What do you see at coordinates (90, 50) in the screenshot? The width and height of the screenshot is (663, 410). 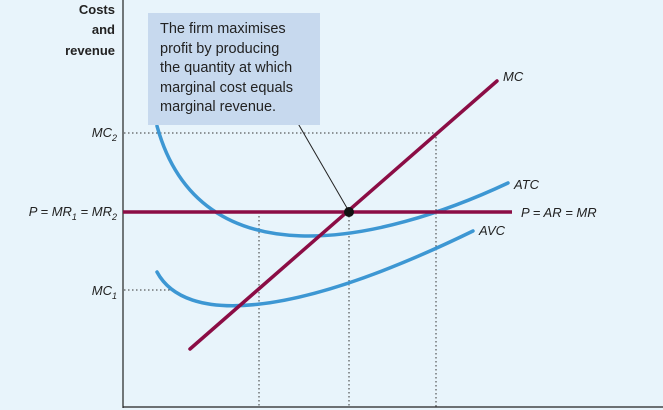 I see `y-axis-title-line3: revenue` at bounding box center [90, 50].